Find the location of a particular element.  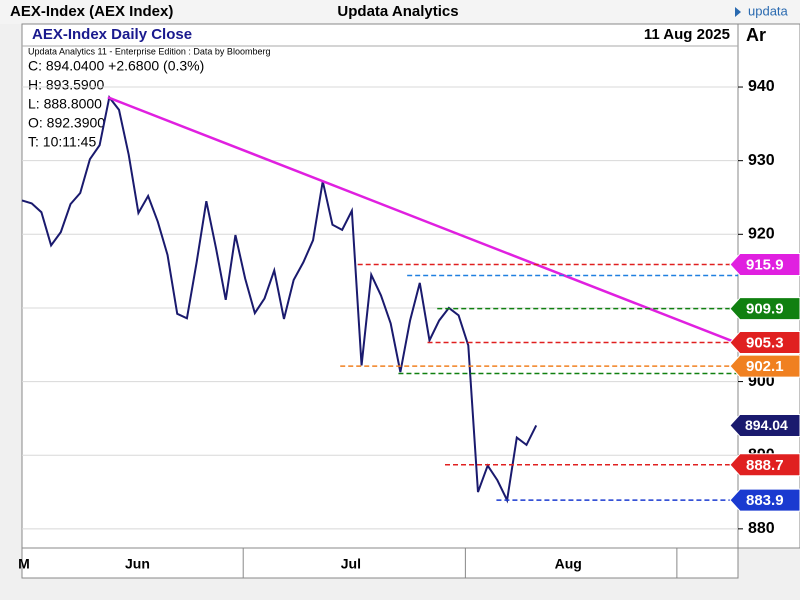

x-tick-label: Jul is located at coordinates (351, 564).